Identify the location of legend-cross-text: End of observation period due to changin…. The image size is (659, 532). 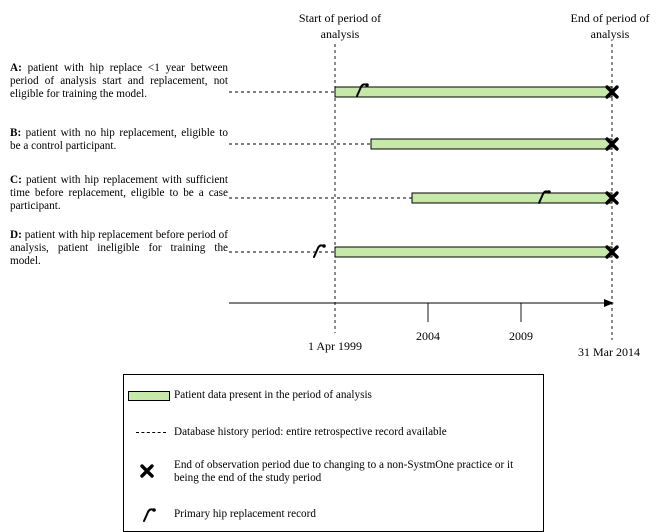
(344, 471).